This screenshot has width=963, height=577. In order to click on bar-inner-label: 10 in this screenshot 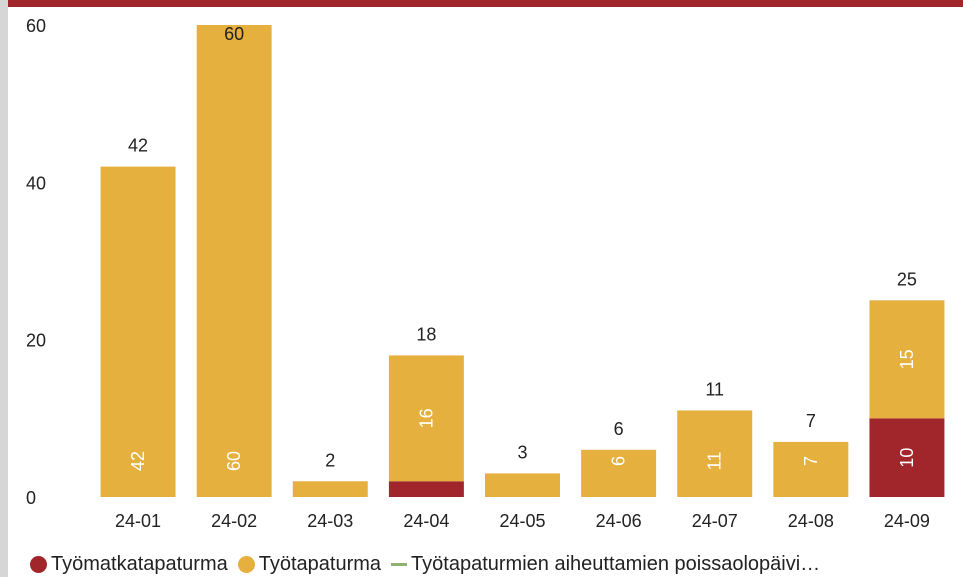, I will do `click(907, 458)`.